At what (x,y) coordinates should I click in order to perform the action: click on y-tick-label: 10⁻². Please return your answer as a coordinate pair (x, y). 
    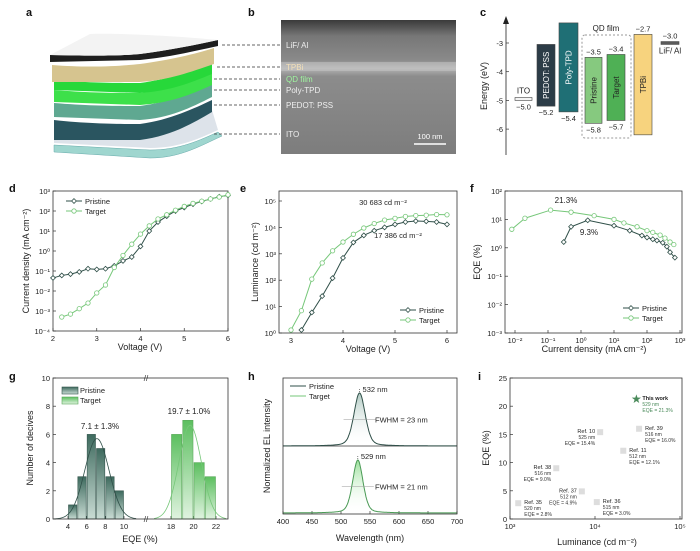
    Looking at the image, I should click on (42, 291).